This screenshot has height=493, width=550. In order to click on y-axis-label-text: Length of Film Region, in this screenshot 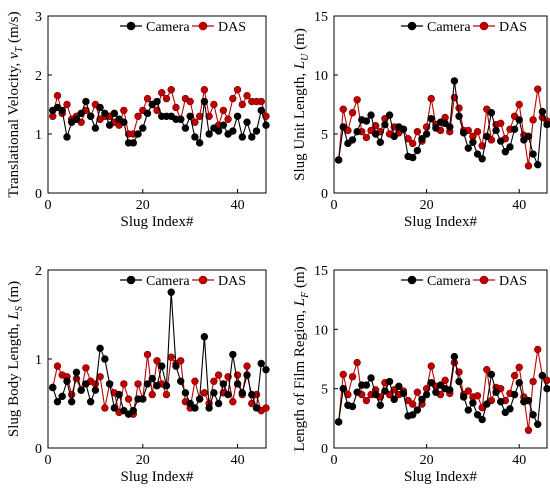, I will do `click(300, 378)`.